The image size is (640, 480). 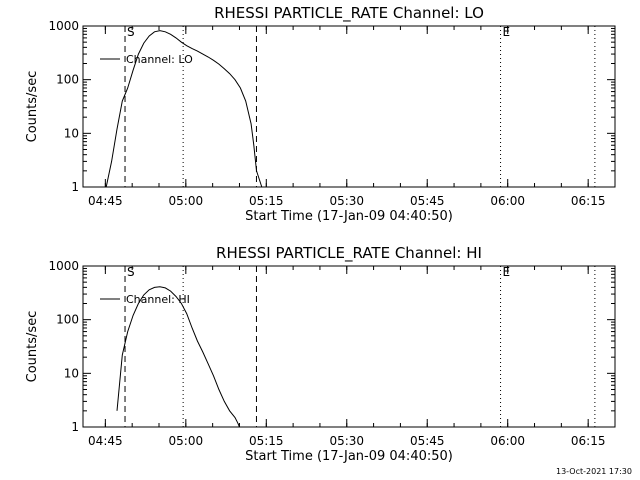 I want to click on legend-label: Channel: HI, so click(x=158, y=299).